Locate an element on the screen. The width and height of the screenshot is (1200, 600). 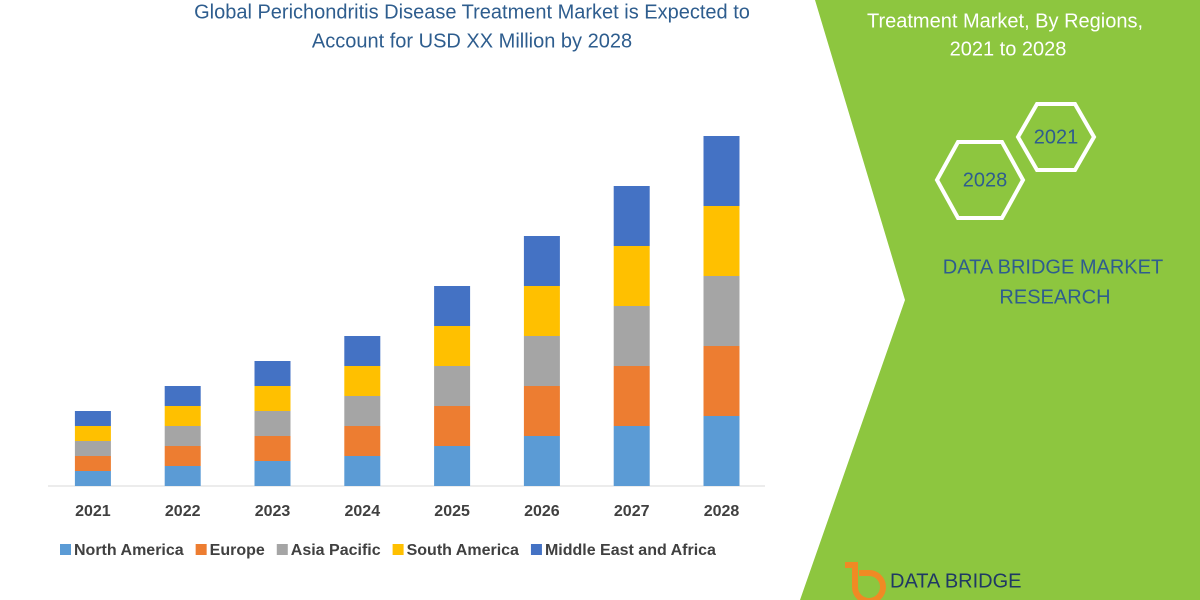
x-tick-label: 2028 is located at coordinates (722, 511).